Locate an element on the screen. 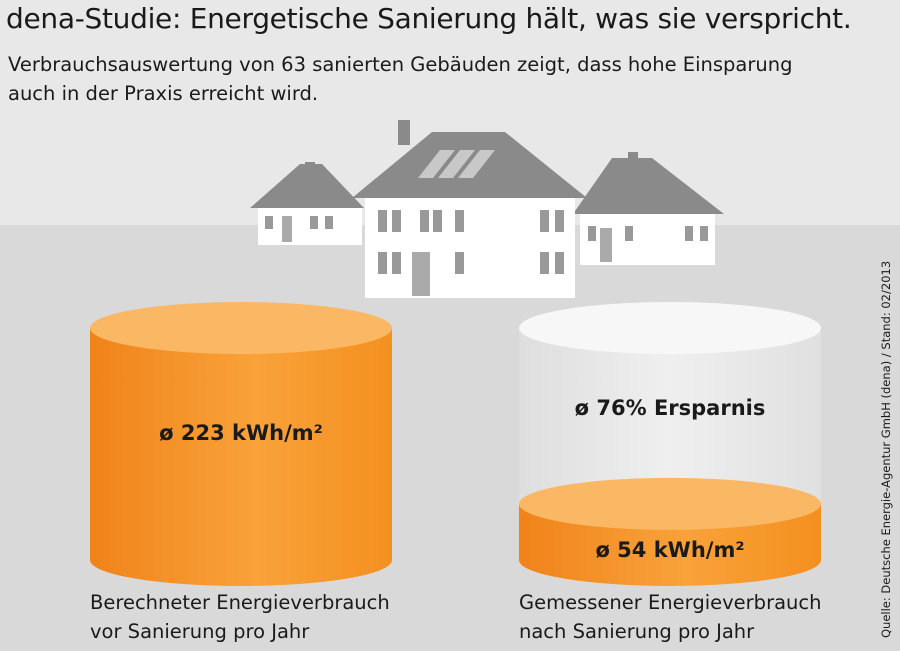 The width and height of the screenshot is (900, 651). annotation: ø 76% Ersparnis is located at coordinates (670, 408).